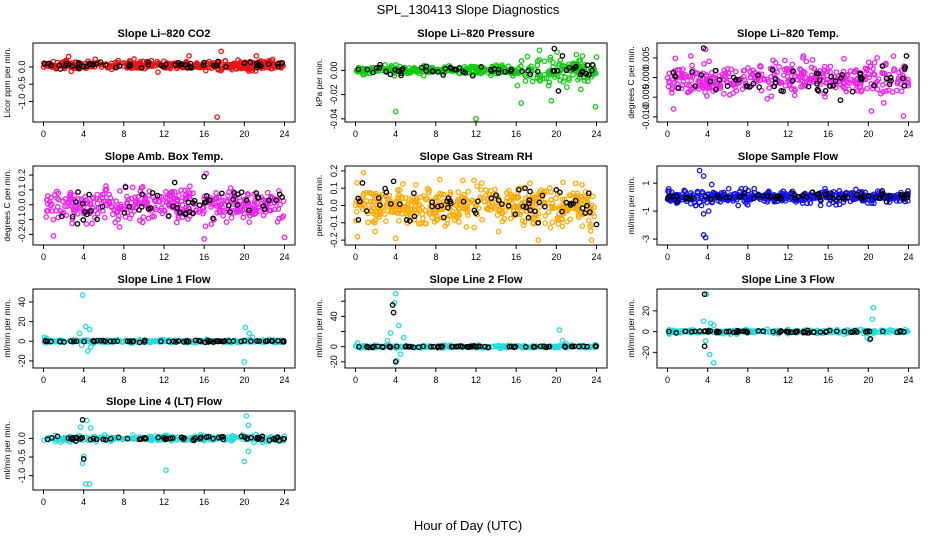 This screenshot has width=936, height=540. I want to click on y-axis-label: degrees C per min., so click(631, 82).